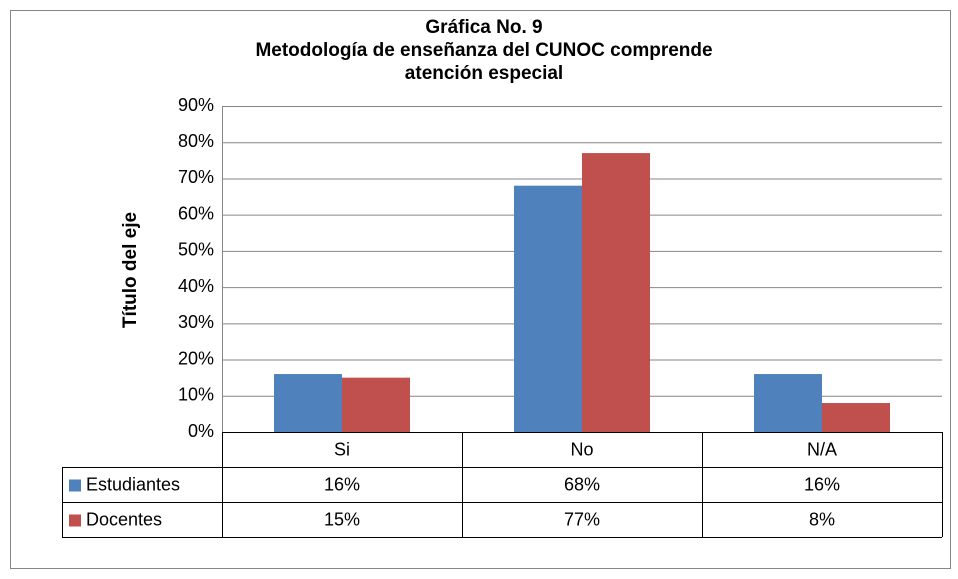 This screenshot has width=958, height=579. I want to click on data-label: 15%, so click(342, 519).